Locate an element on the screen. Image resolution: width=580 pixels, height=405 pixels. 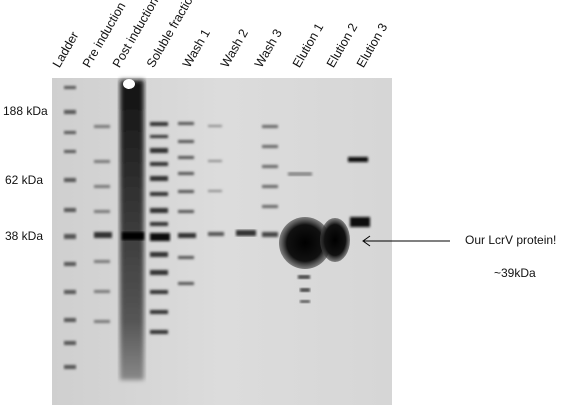
marker-label: 188 kDa is located at coordinates (25, 111).